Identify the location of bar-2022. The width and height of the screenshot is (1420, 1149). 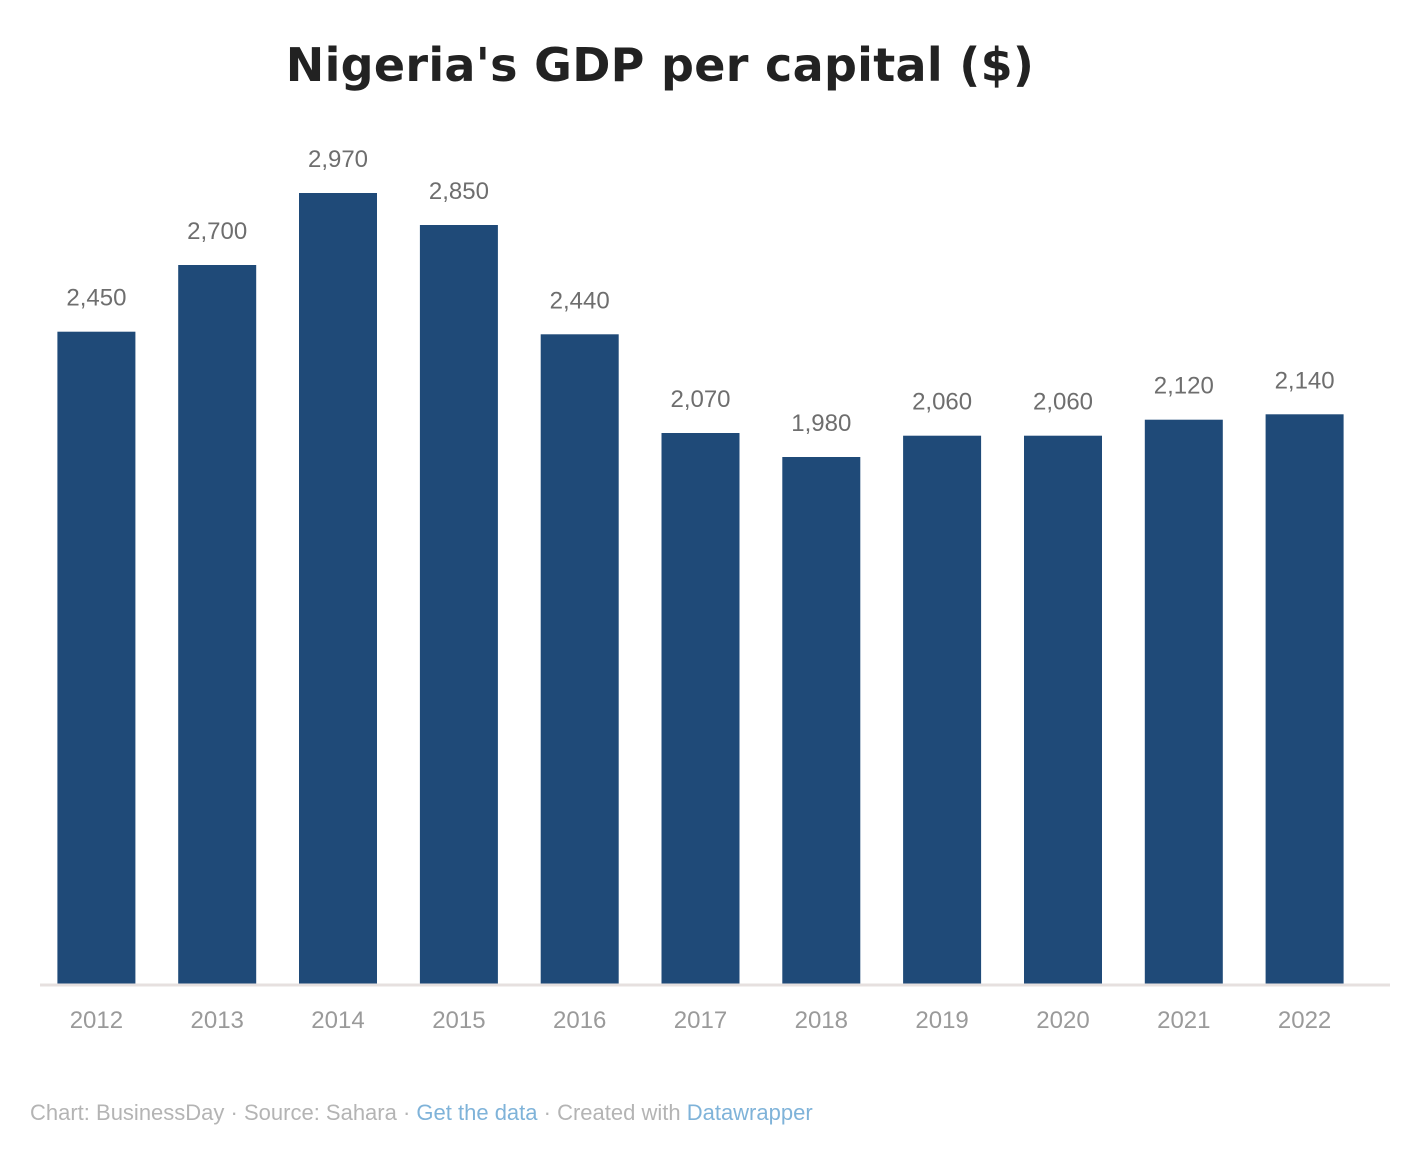
(1304, 699).